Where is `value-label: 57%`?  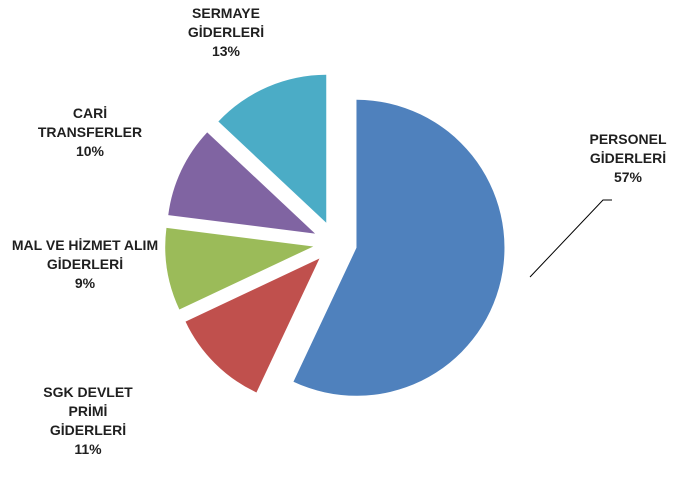
value-label: 57% is located at coordinates (628, 177).